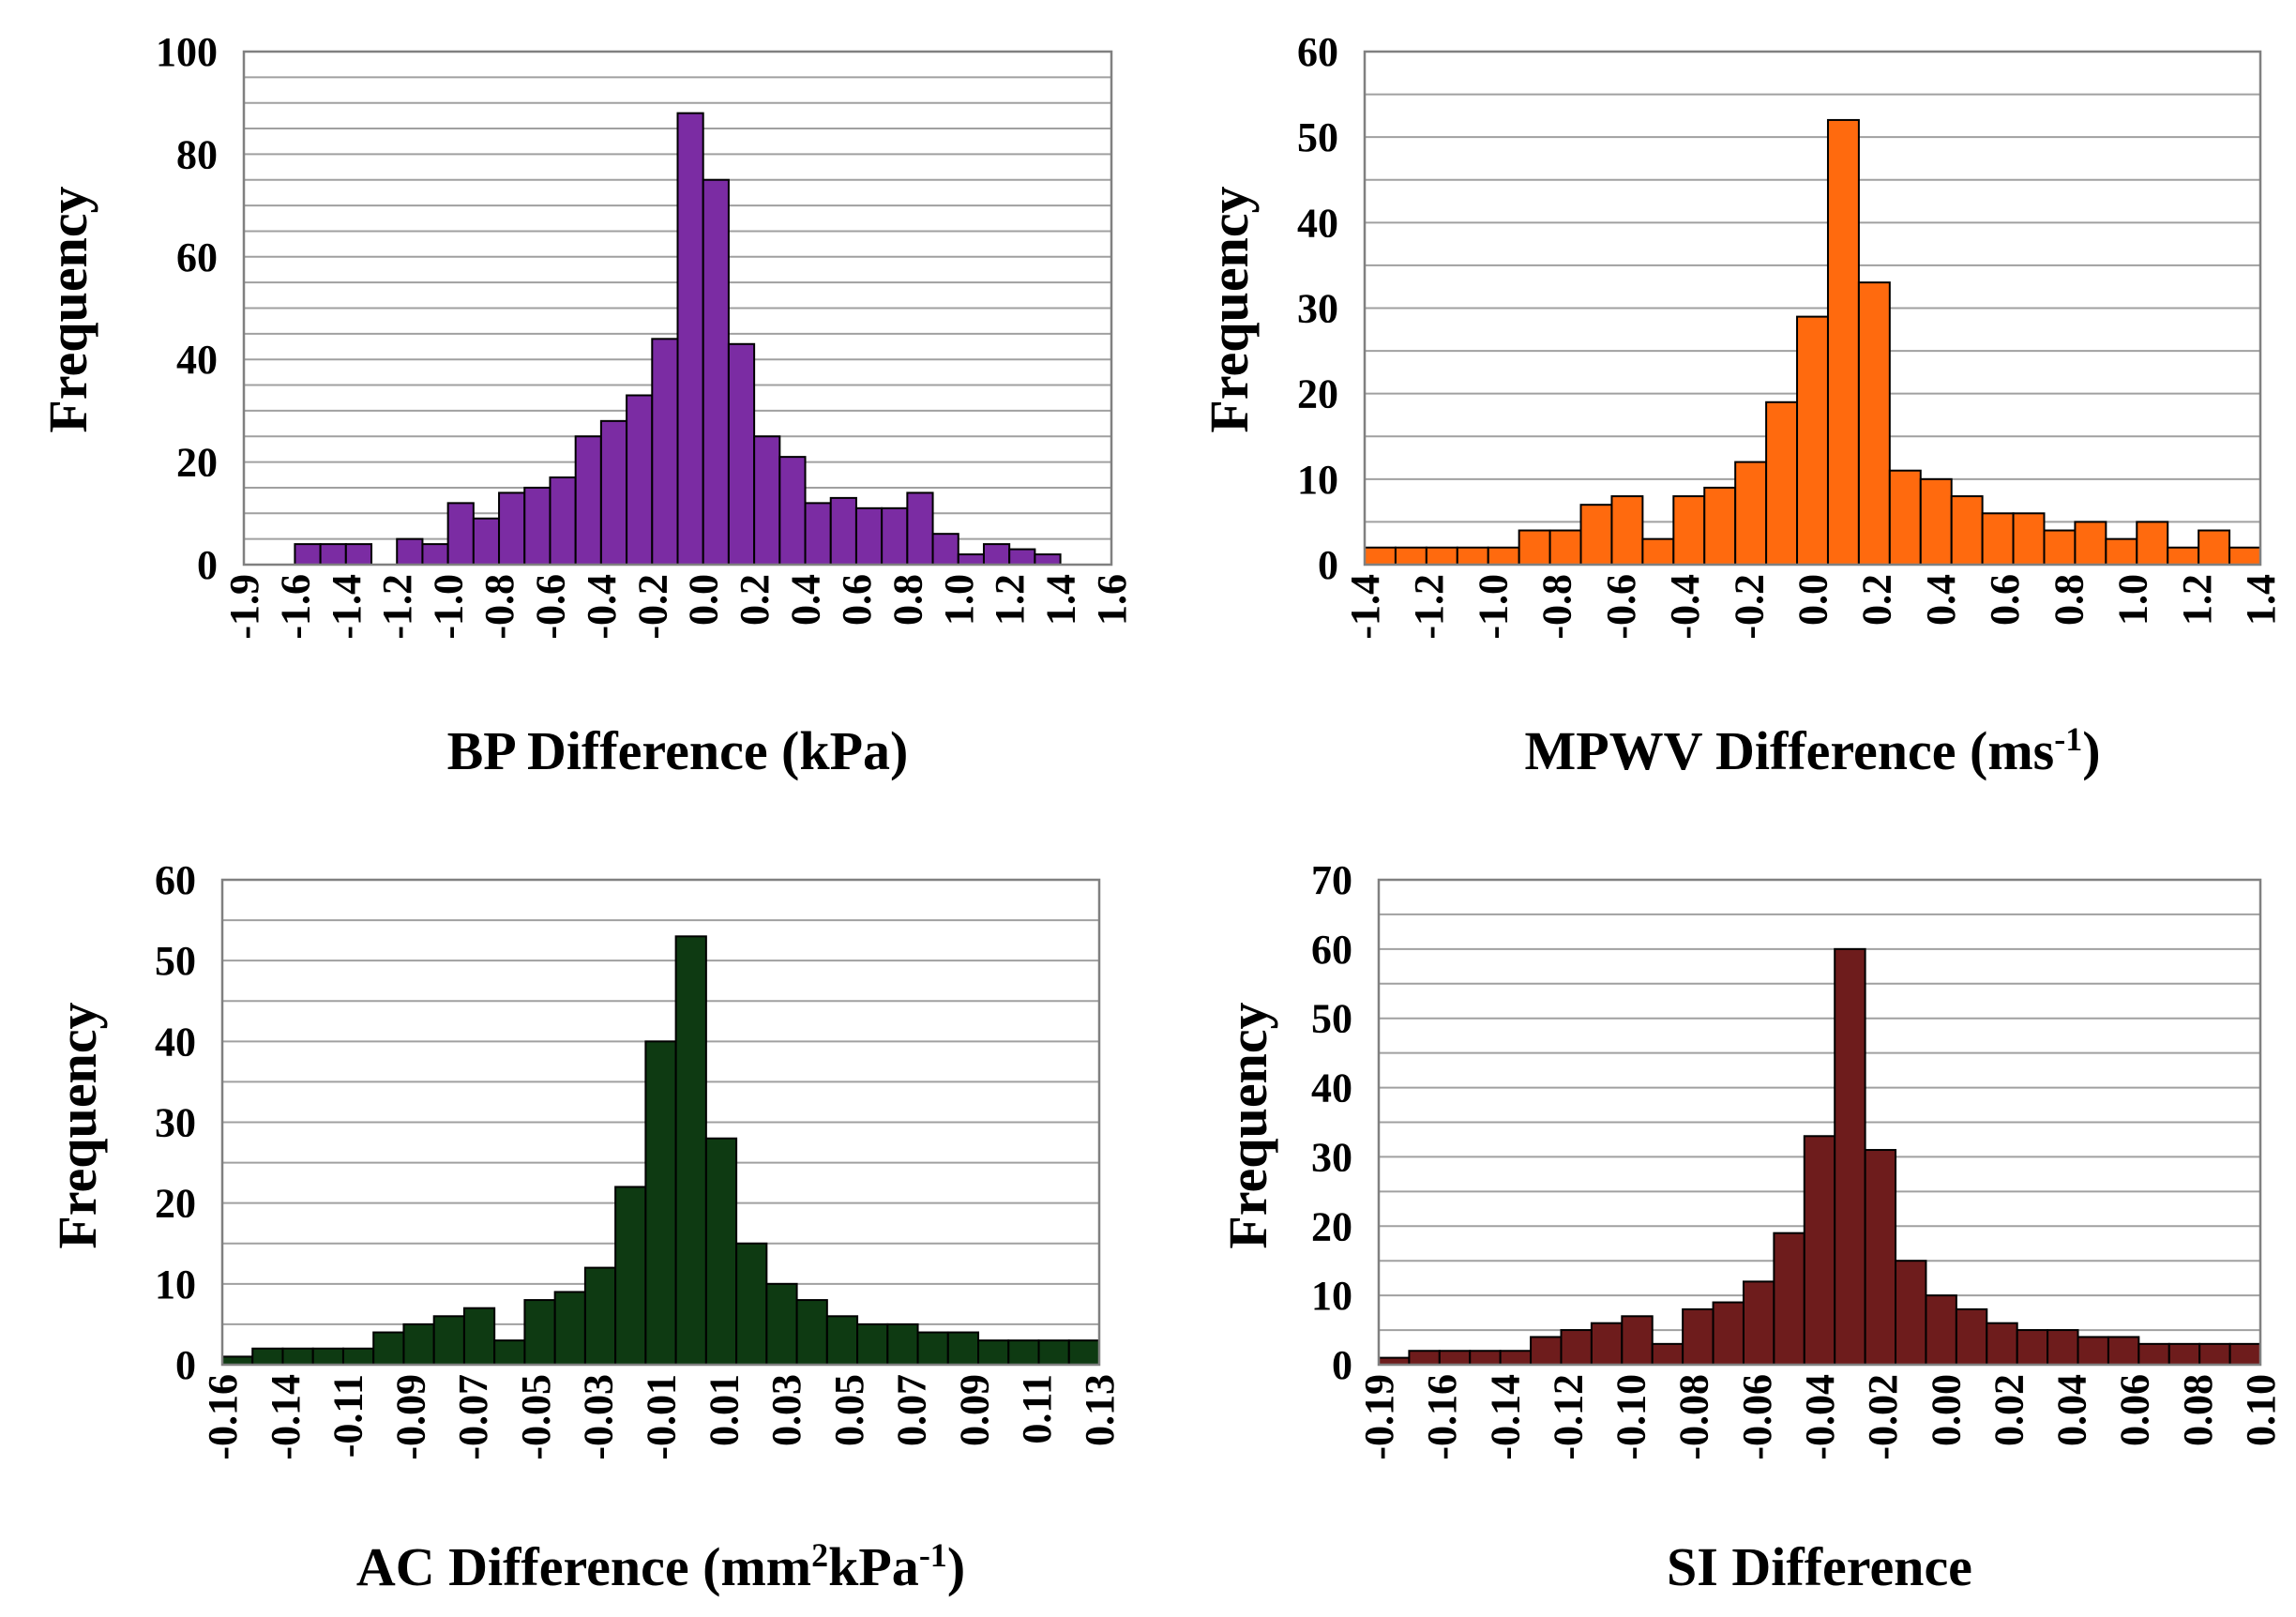 This screenshot has height=1617, width=2296. Describe the element at coordinates (1812, 308) in the screenshot. I see `plot-frame` at that location.